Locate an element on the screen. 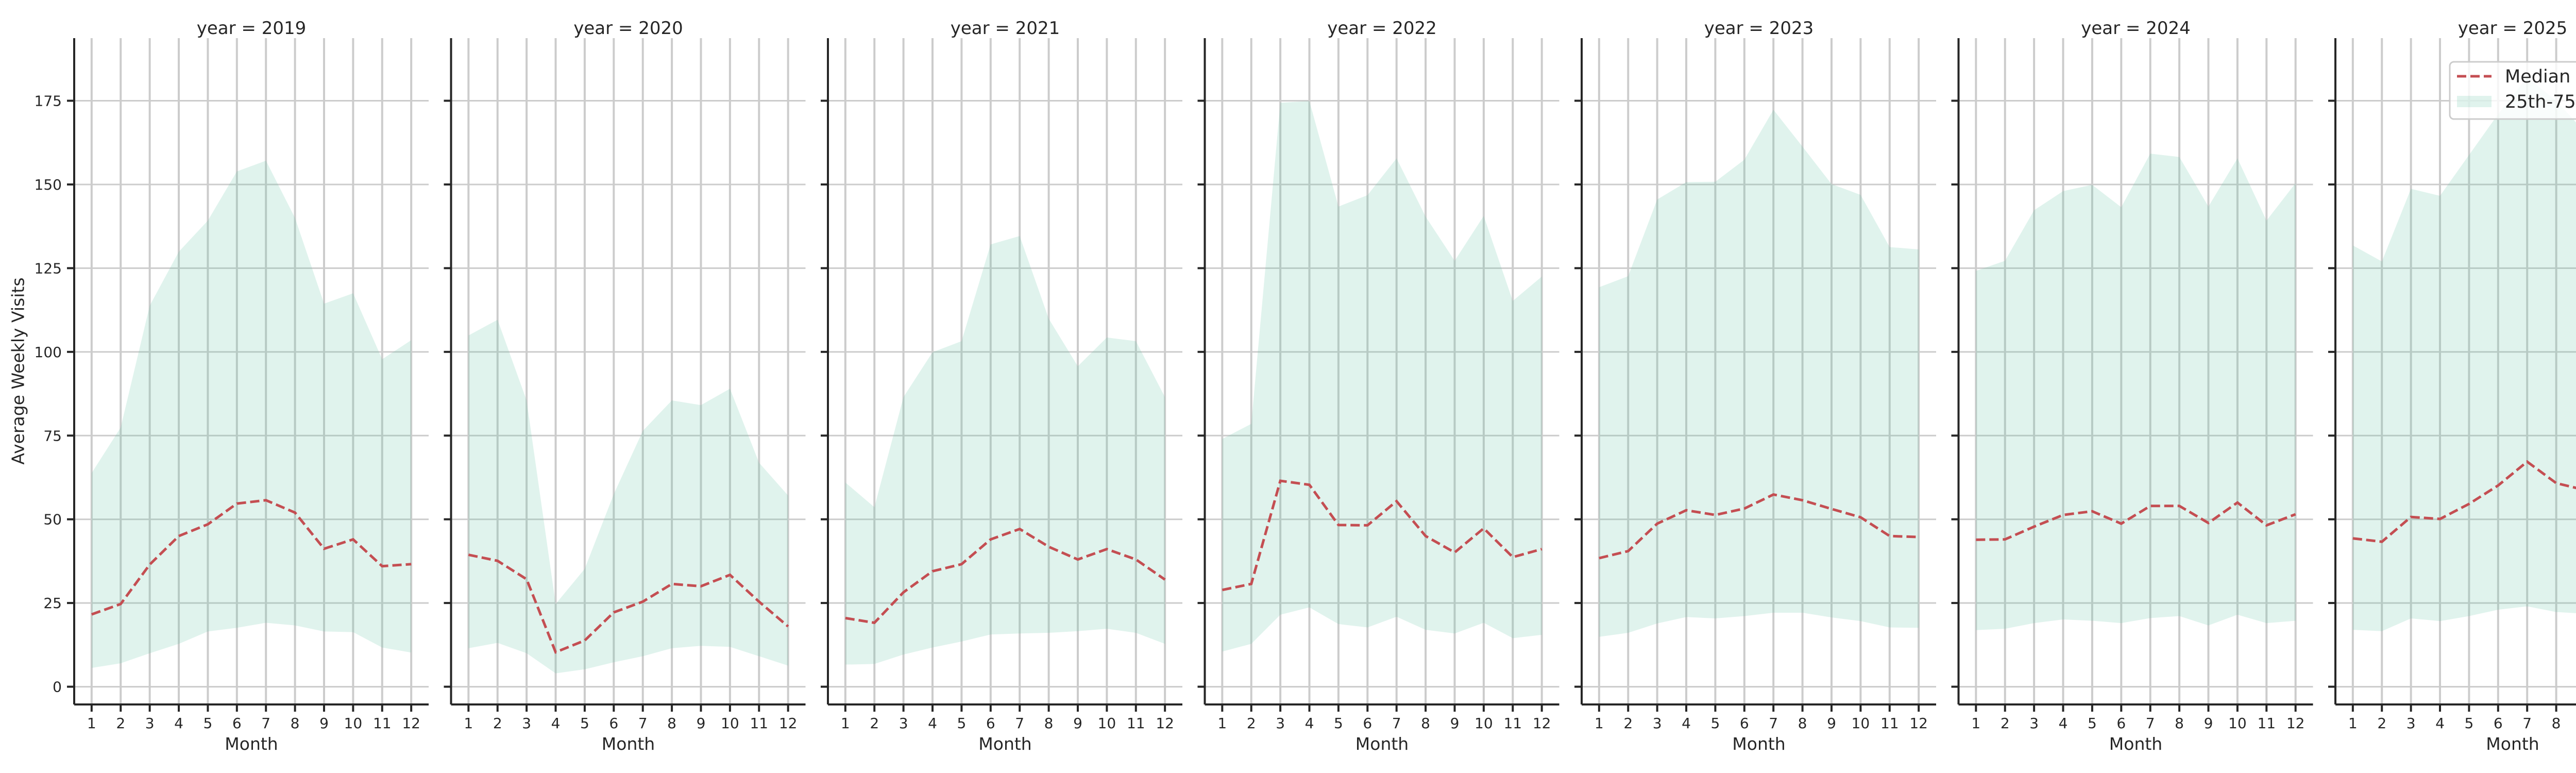 This screenshot has width=2576, height=773. legend-label-median: Median is located at coordinates (2537, 76).